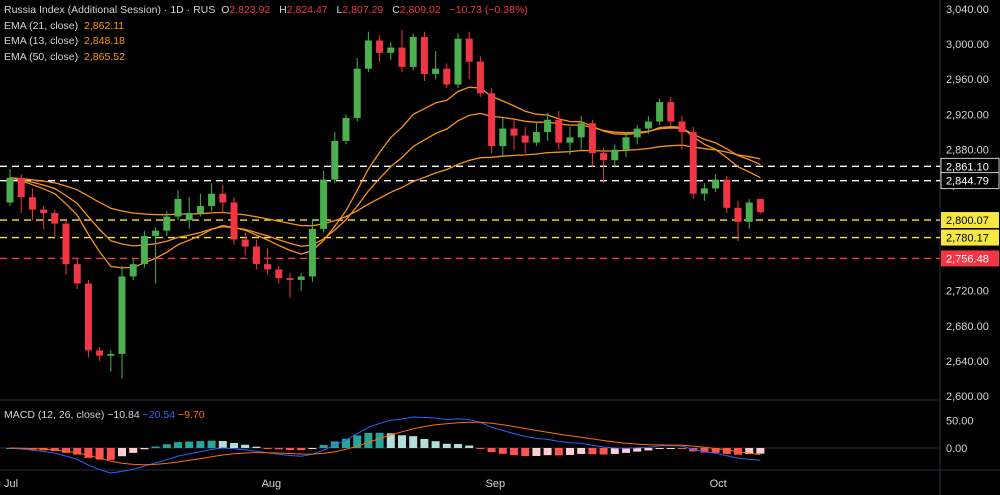 The image size is (1000, 495). I want to click on price-tick-label: 2,640.00, so click(967, 362).